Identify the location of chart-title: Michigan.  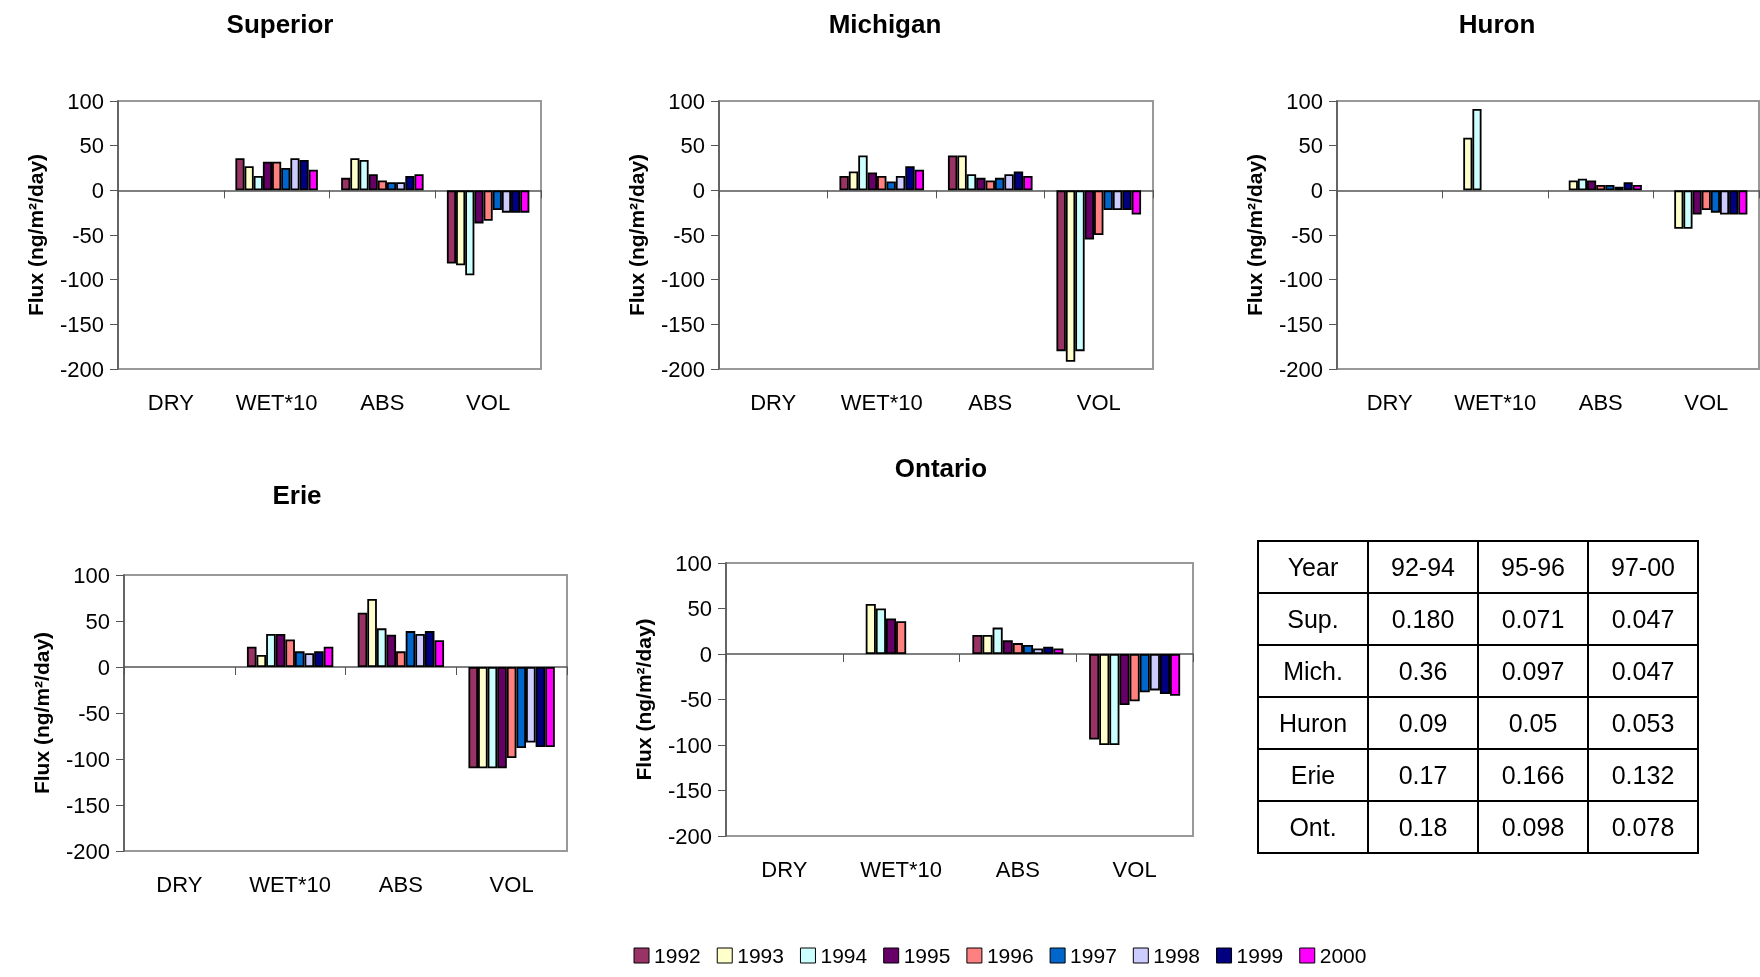
(885, 24).